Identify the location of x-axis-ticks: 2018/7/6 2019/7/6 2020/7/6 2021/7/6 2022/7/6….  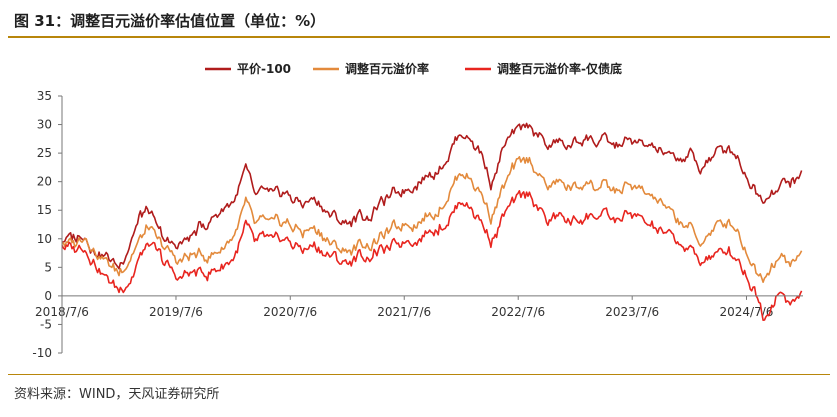
(404, 307).